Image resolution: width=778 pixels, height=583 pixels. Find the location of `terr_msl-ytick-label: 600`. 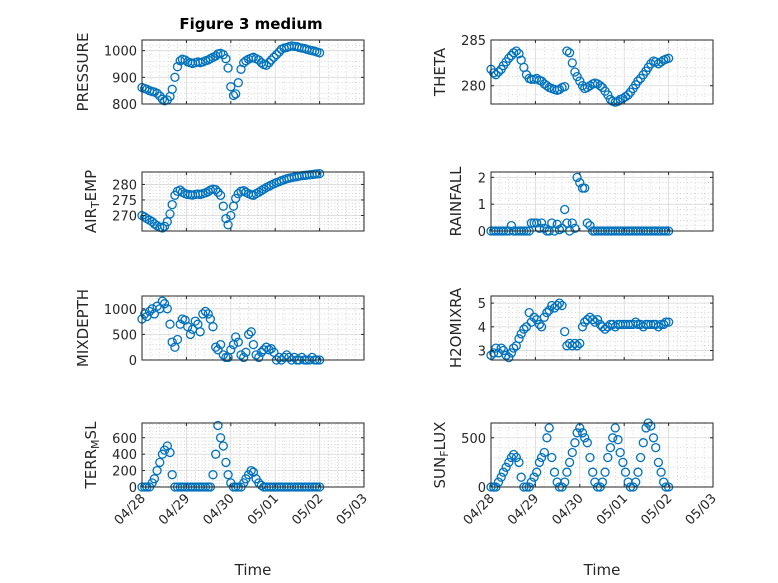

terr_msl-ytick-label: 600 is located at coordinates (124, 439).